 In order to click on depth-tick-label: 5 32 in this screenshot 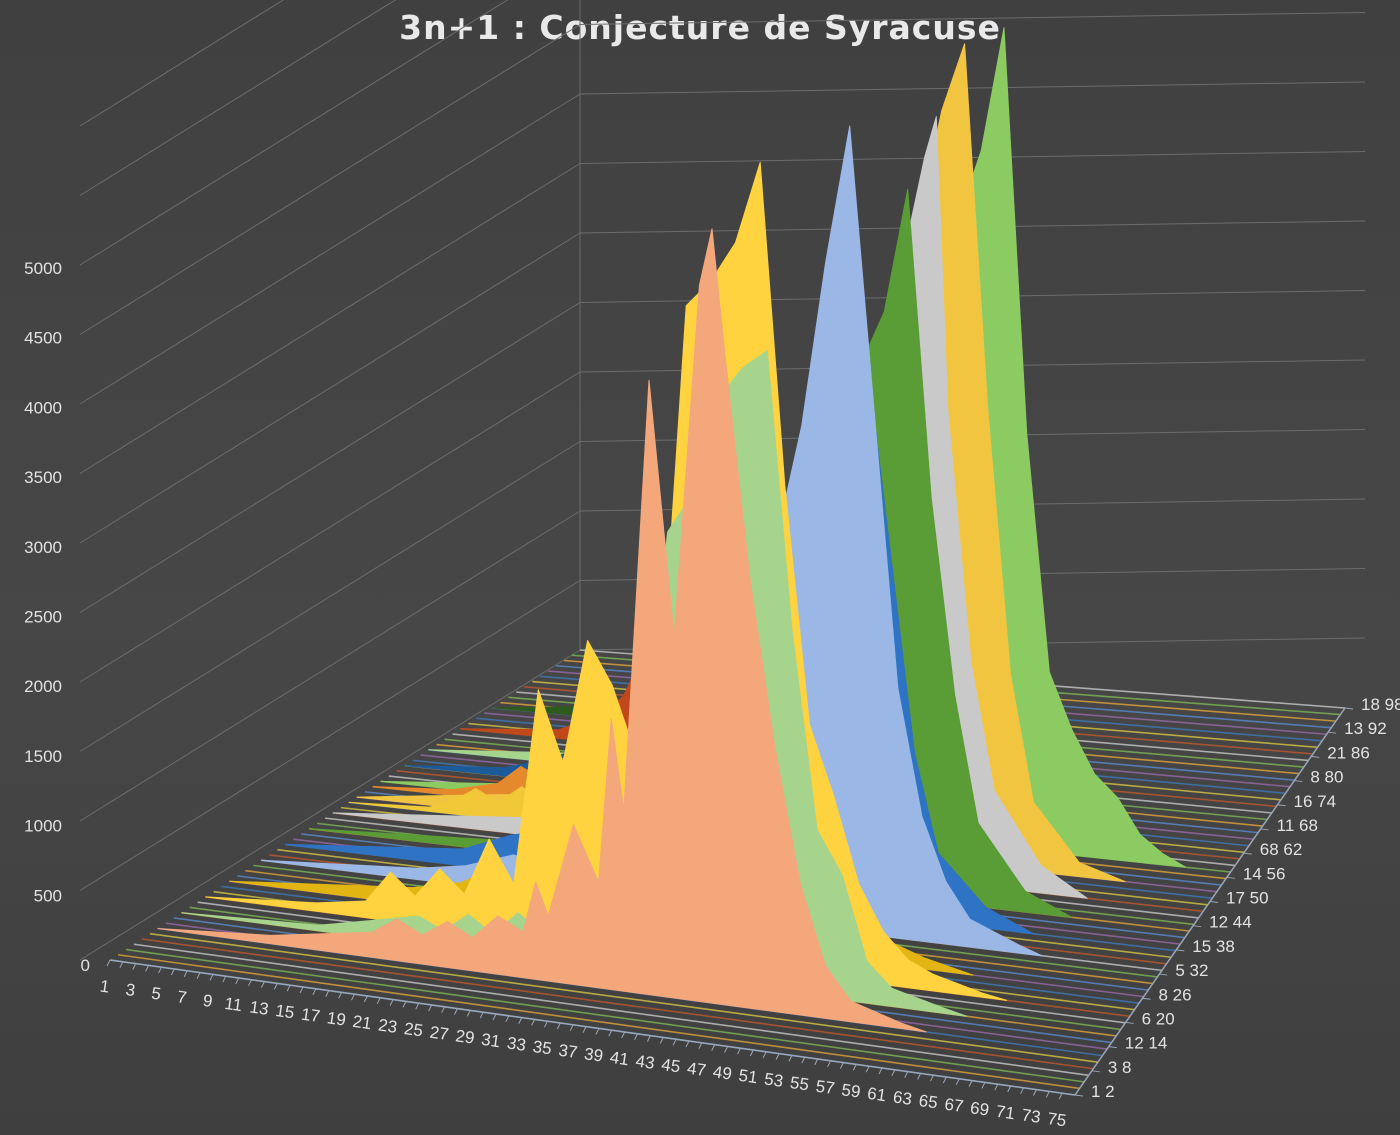, I will do `click(1191, 970)`.